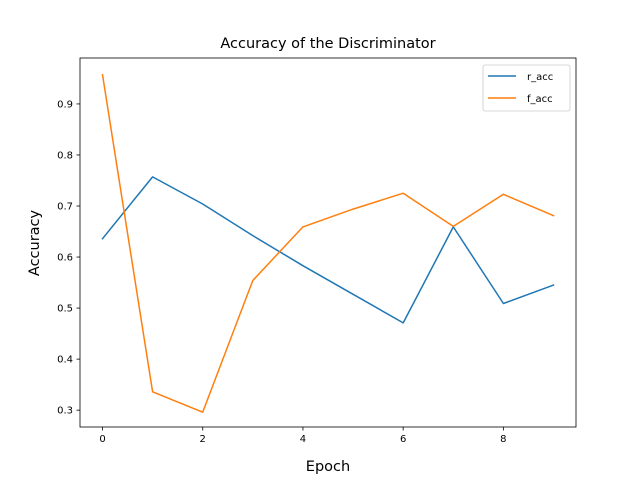  Describe the element at coordinates (65, 155) in the screenshot. I see `y-tick-label: 0.8` at that location.